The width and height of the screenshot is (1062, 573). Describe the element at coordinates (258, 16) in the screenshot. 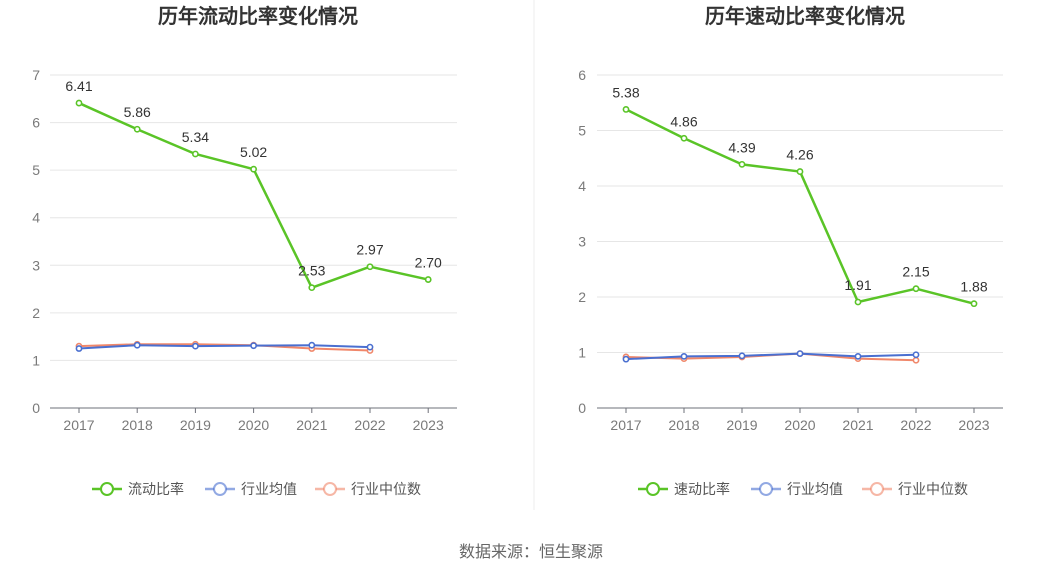

I see `chart-title: 历年流动比率变化情况` at that location.